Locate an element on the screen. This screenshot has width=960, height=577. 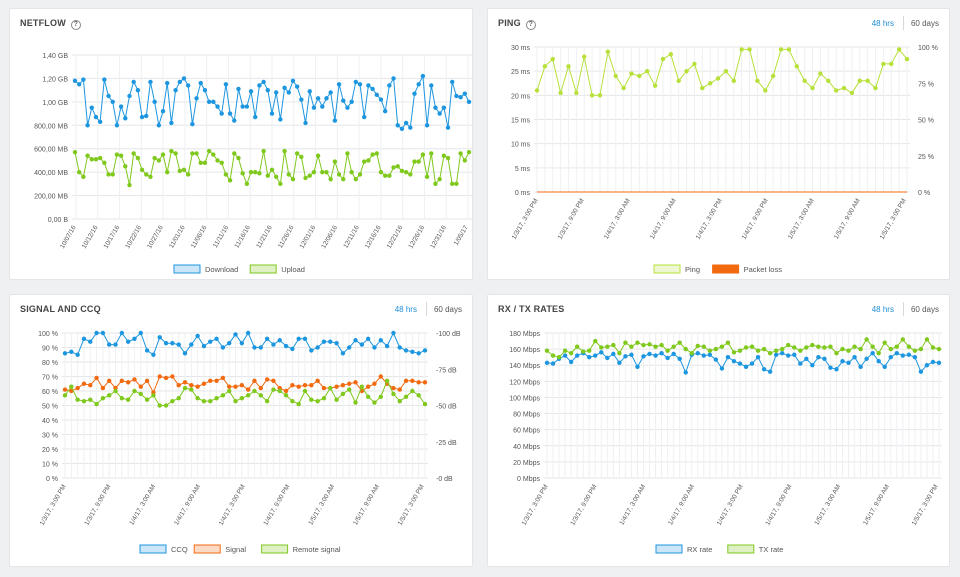
y2-tick-label: -50 dB is located at coordinates (446, 407).